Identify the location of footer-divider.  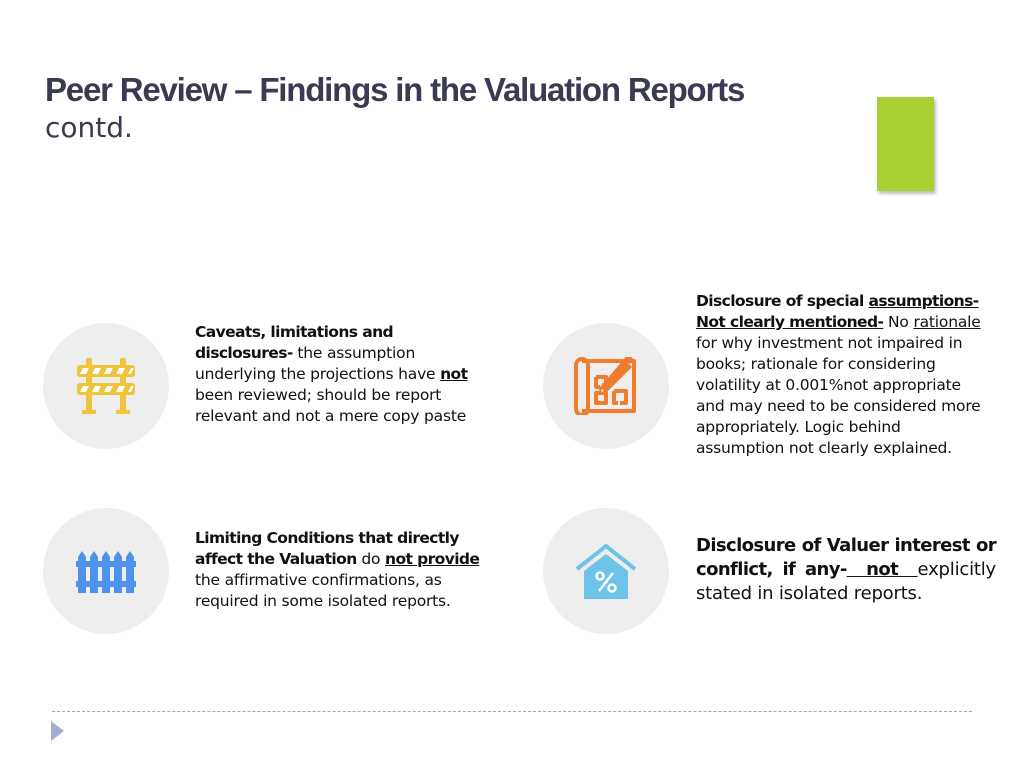
(512, 711).